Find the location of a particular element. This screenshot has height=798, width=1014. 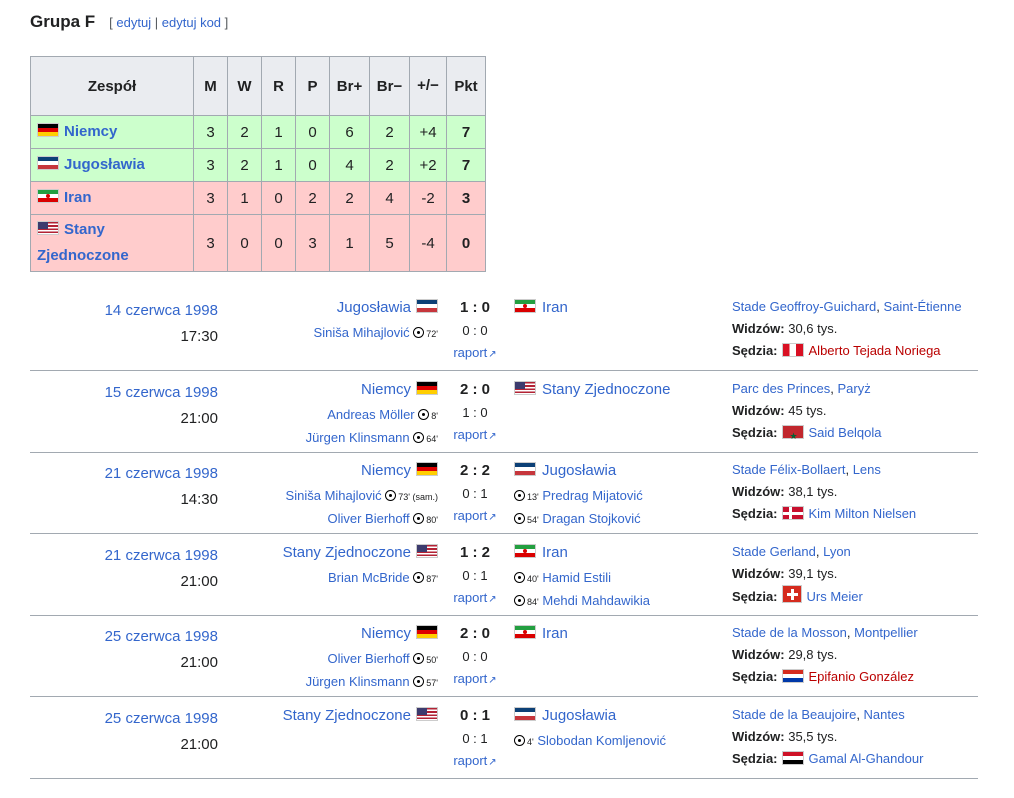

referee-link: Gamal Al-Ghandour is located at coordinates (866, 758).